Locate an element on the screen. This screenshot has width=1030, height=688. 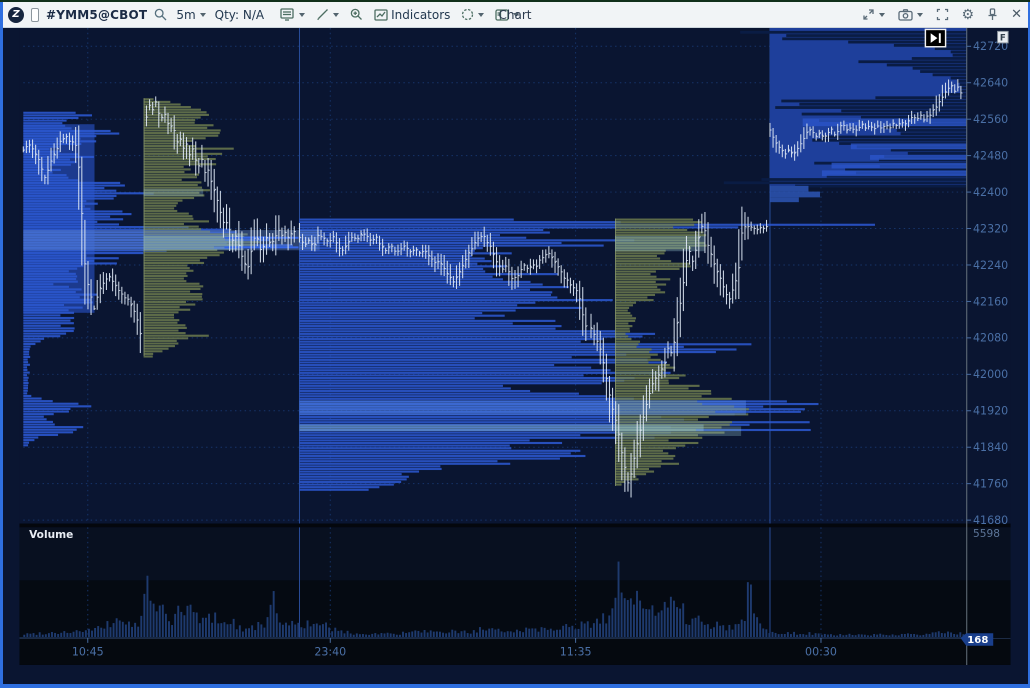
crosshair-button is located at coordinates (472, 14).